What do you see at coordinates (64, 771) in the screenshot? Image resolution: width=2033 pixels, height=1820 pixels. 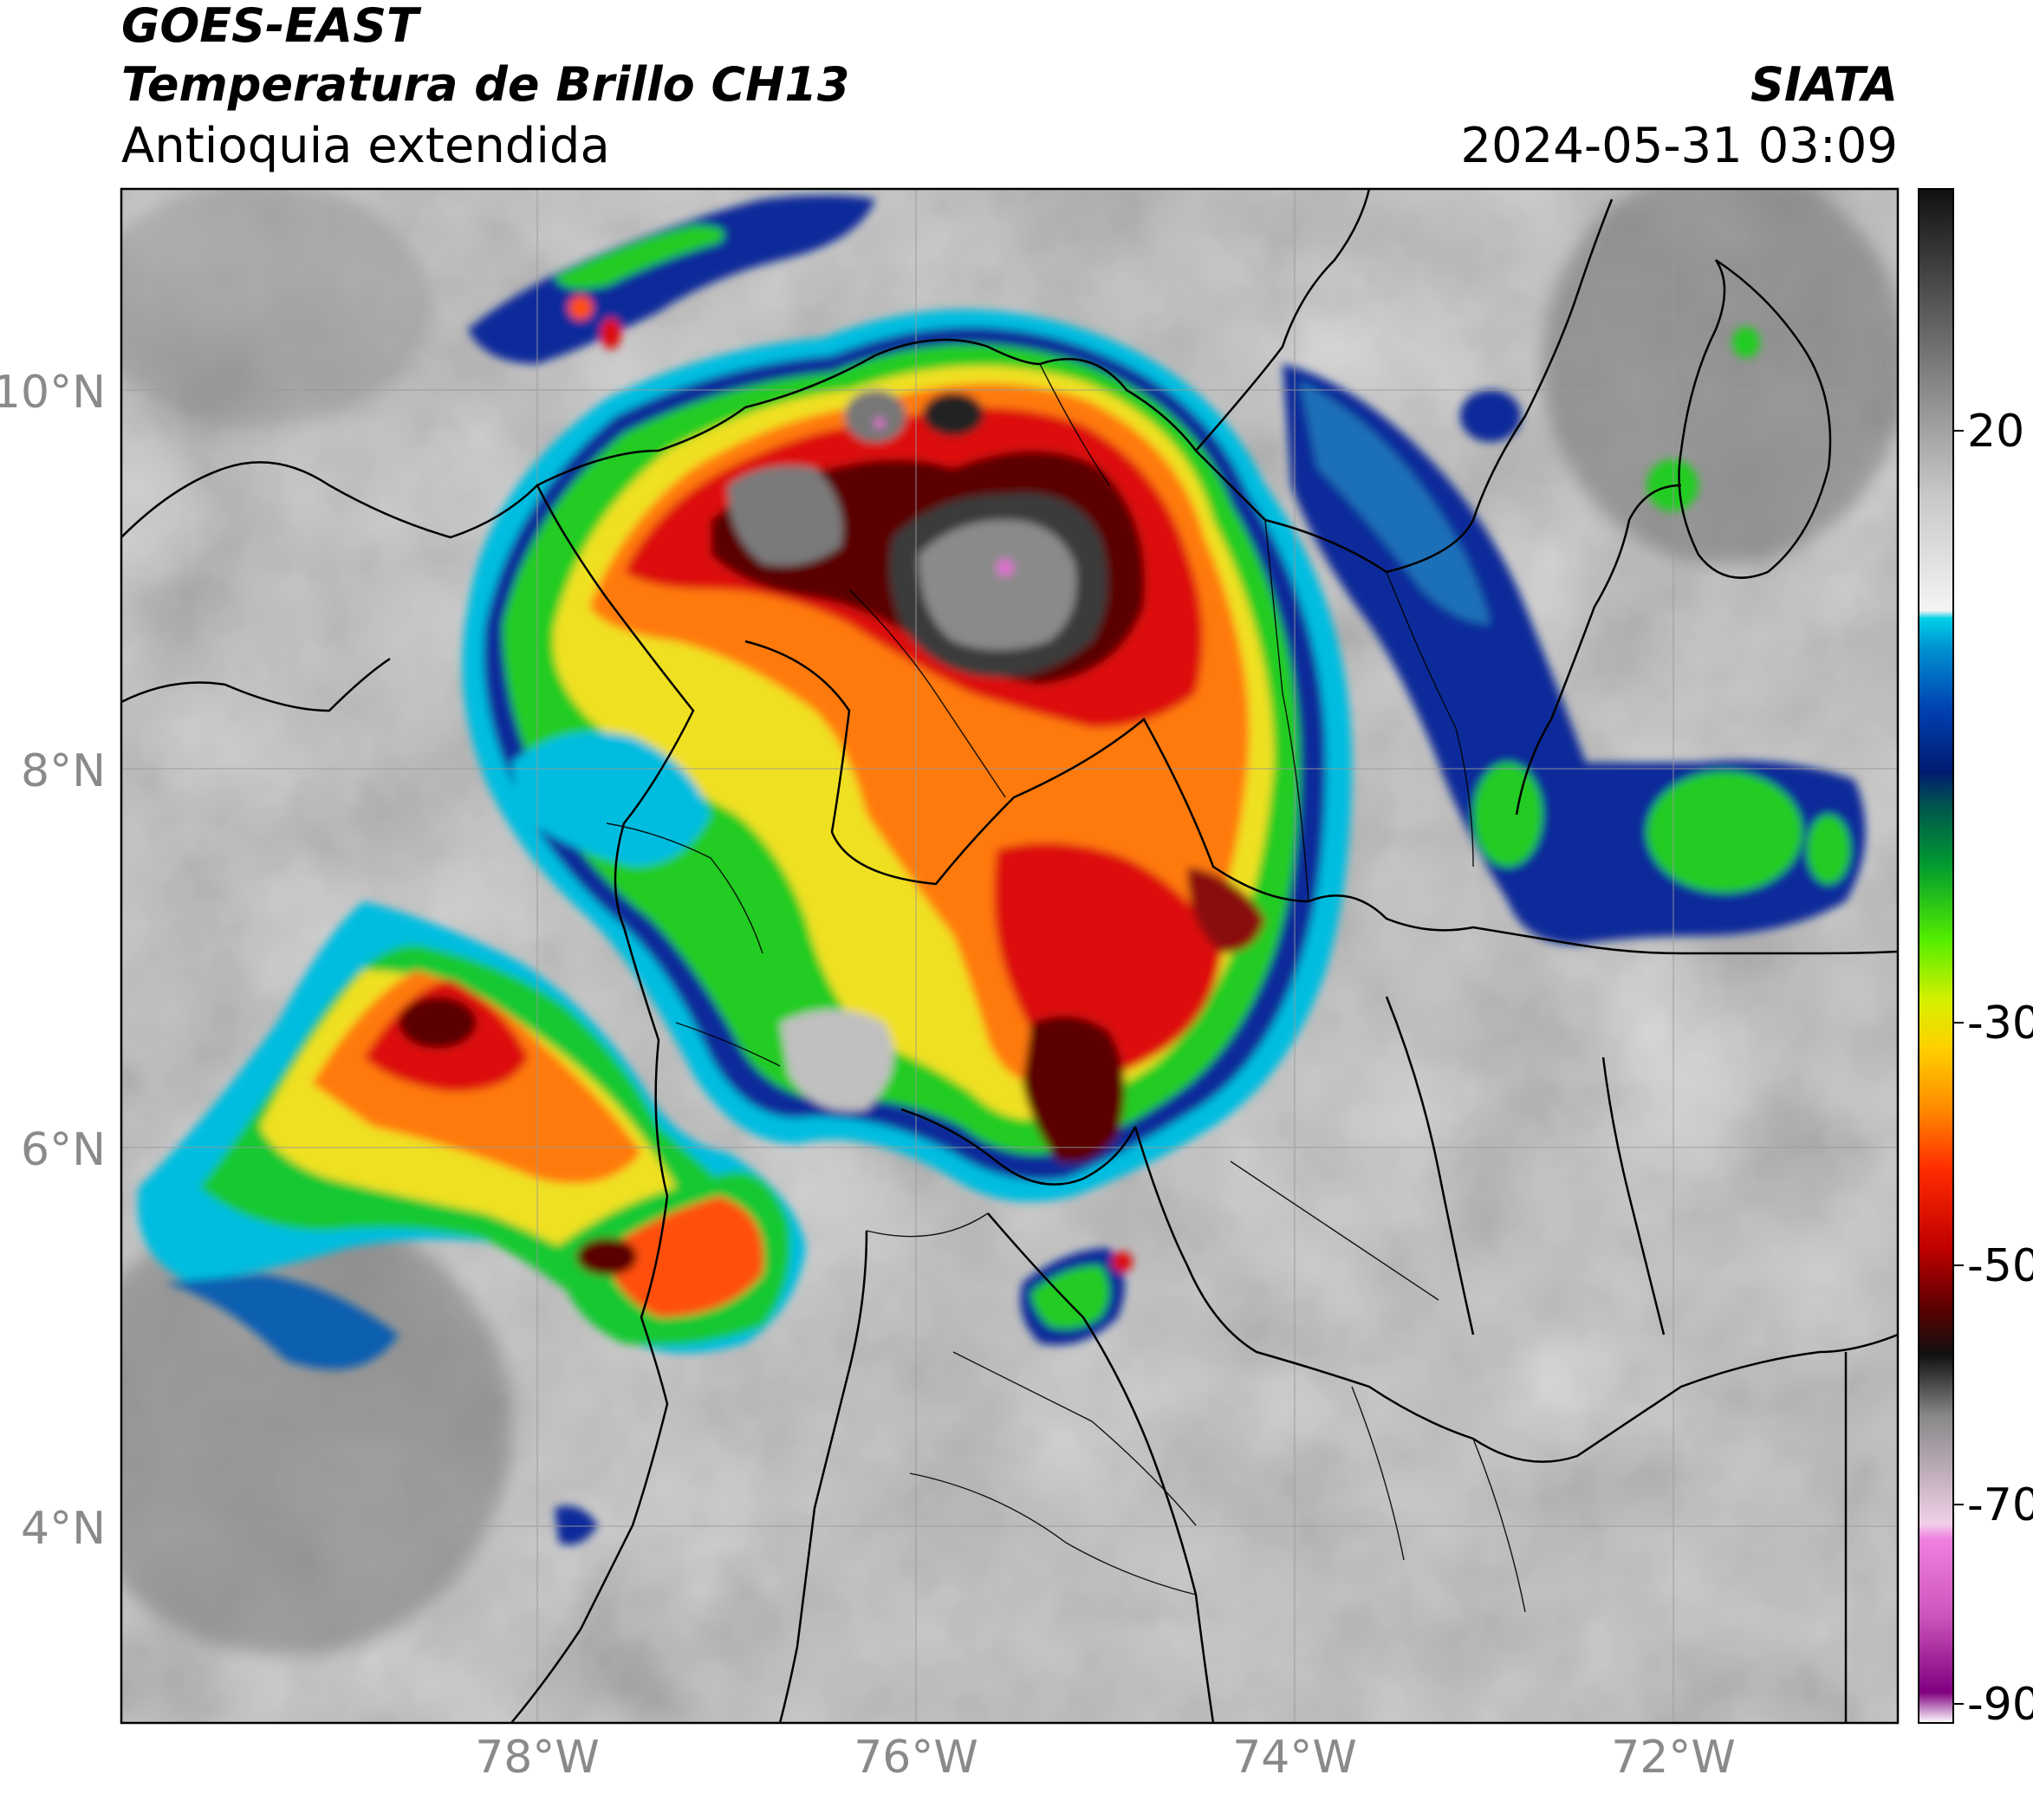 I see `lat-tick-8: 8°N` at bounding box center [64, 771].